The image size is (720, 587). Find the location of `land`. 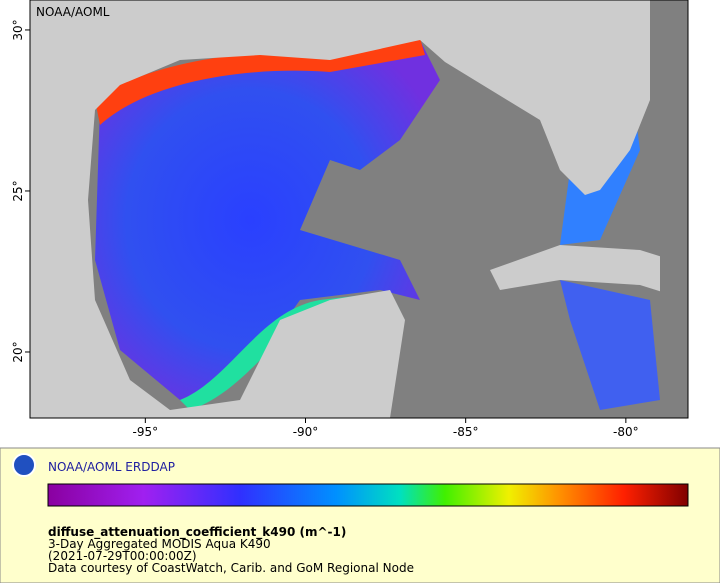

land is located at coordinates (589, 272).